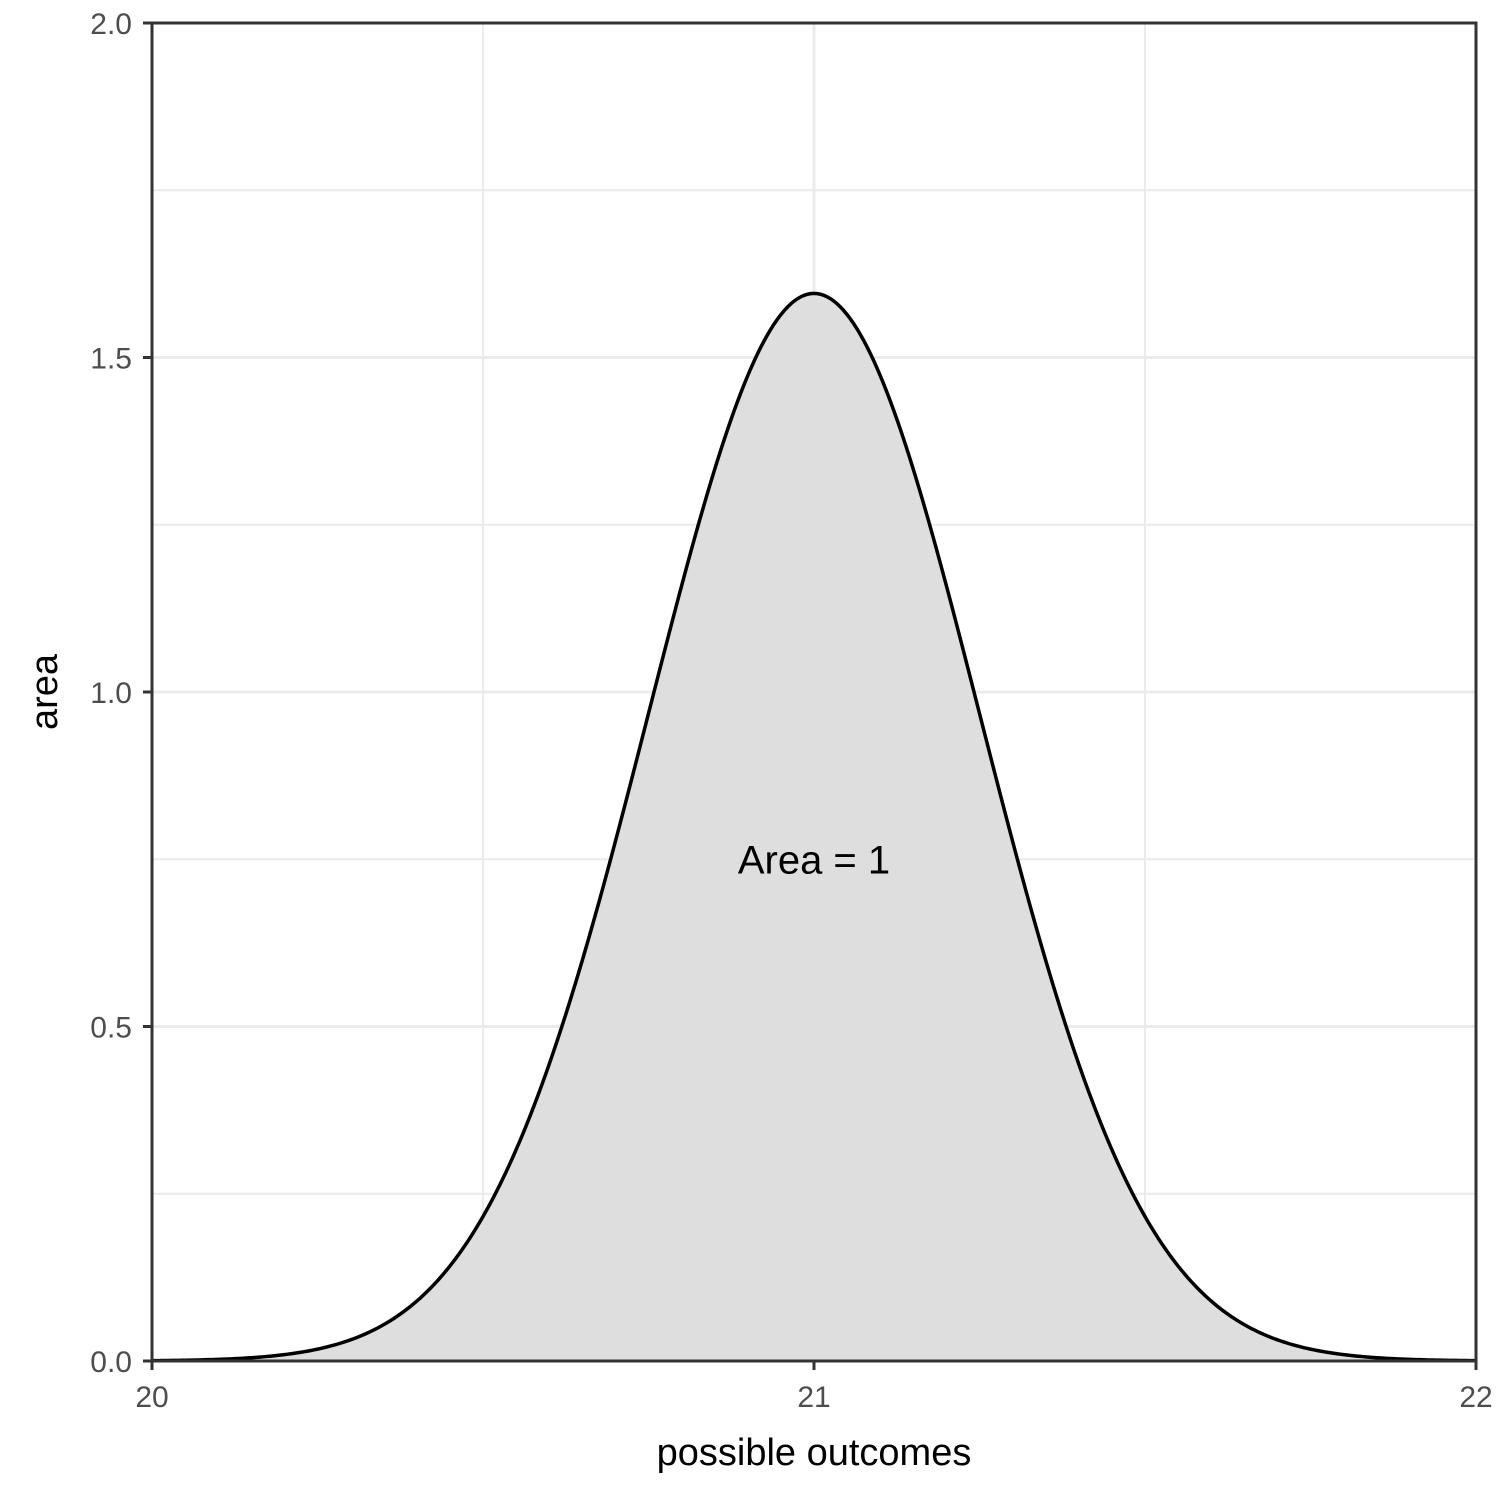 The image size is (1500, 1500). I want to click on x-tick-label: 21, so click(813, 1397).